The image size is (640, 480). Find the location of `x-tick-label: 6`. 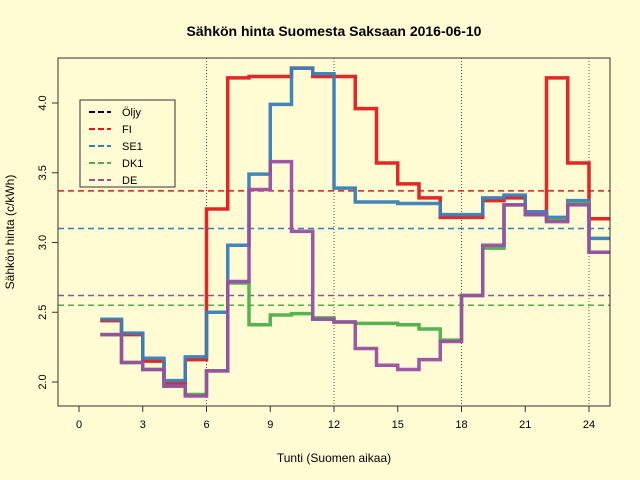

x-tick-label: 6 is located at coordinates (206, 425).